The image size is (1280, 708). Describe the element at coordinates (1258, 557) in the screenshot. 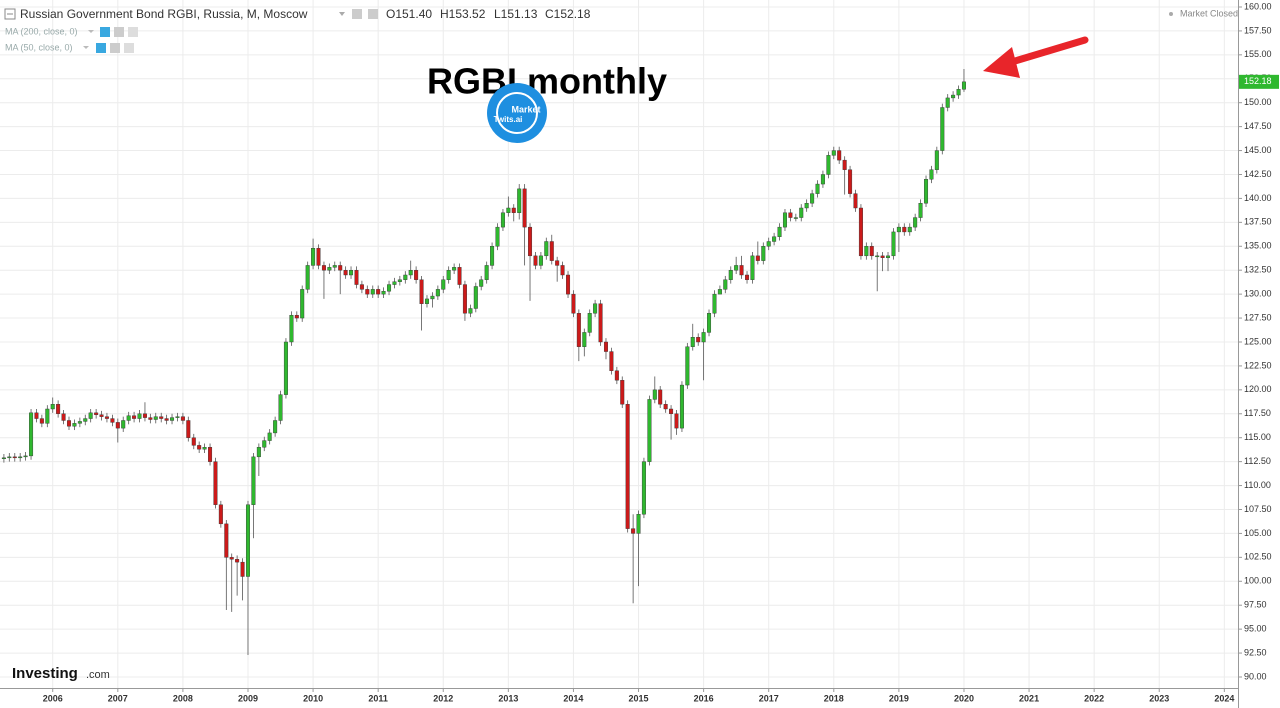

I see `y-tick-label: 102.50` at that location.